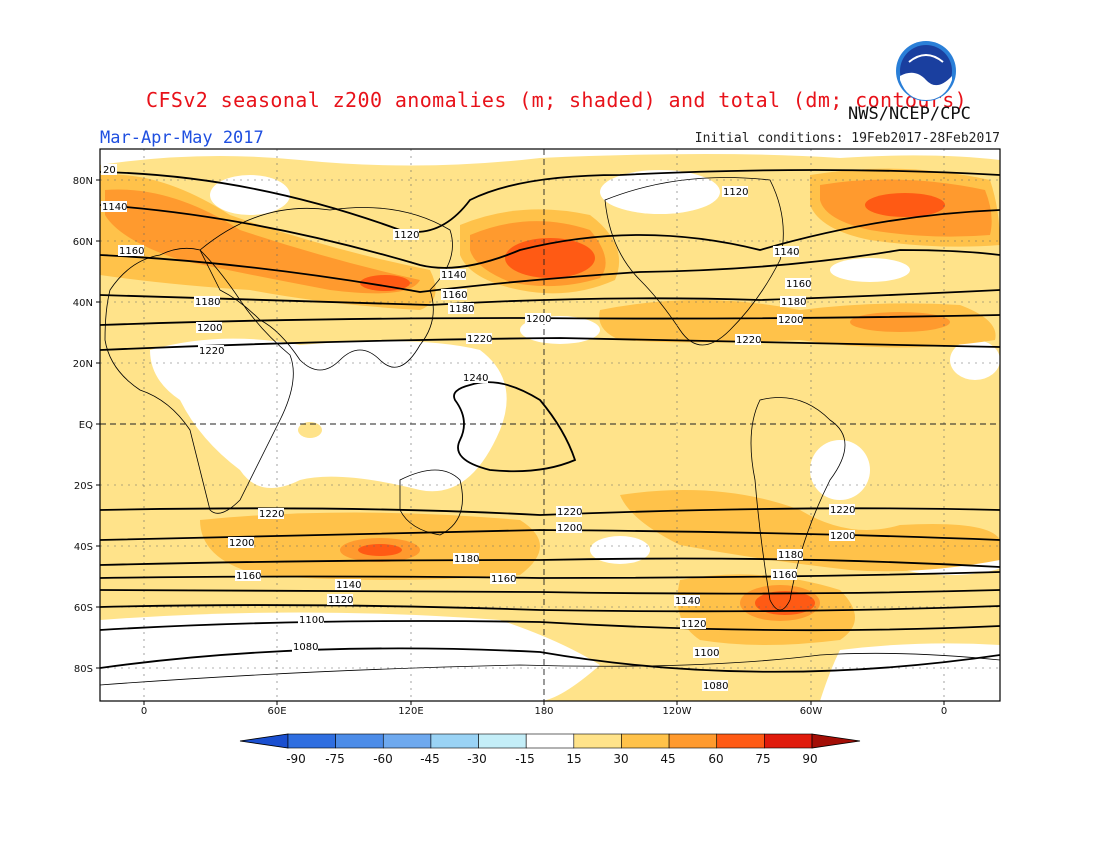  I want to click on colorbar-label: -75, so click(335, 759).